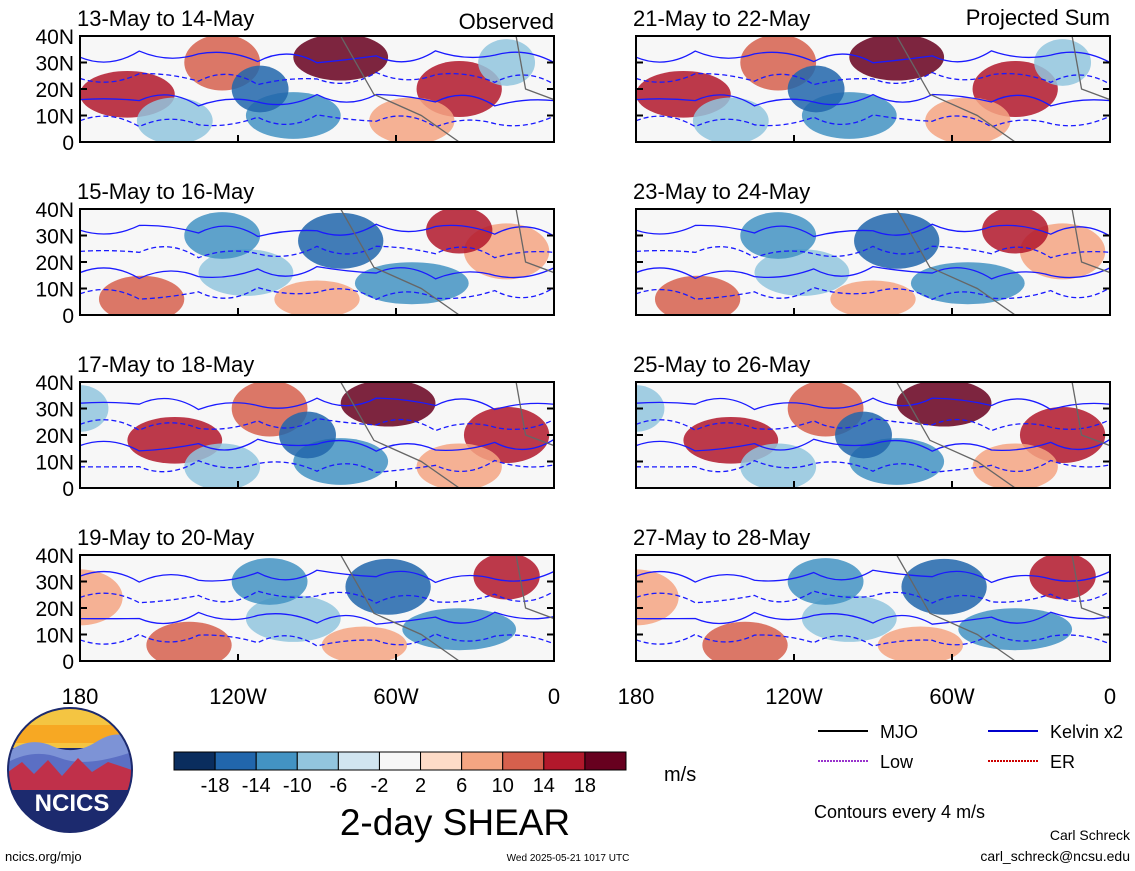 The image size is (1135, 871). Describe the element at coordinates (165, 18) in the screenshot. I see `panel-date-title: 13-May to 14-May` at that location.